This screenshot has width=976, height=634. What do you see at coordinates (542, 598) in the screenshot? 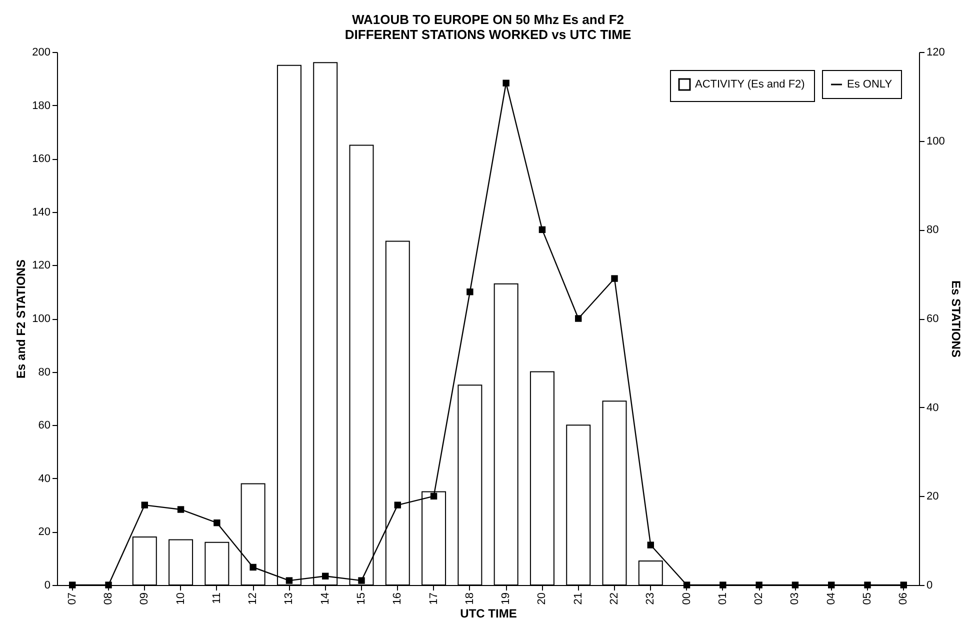
I see `x-tick-label: 20` at bounding box center [542, 598].